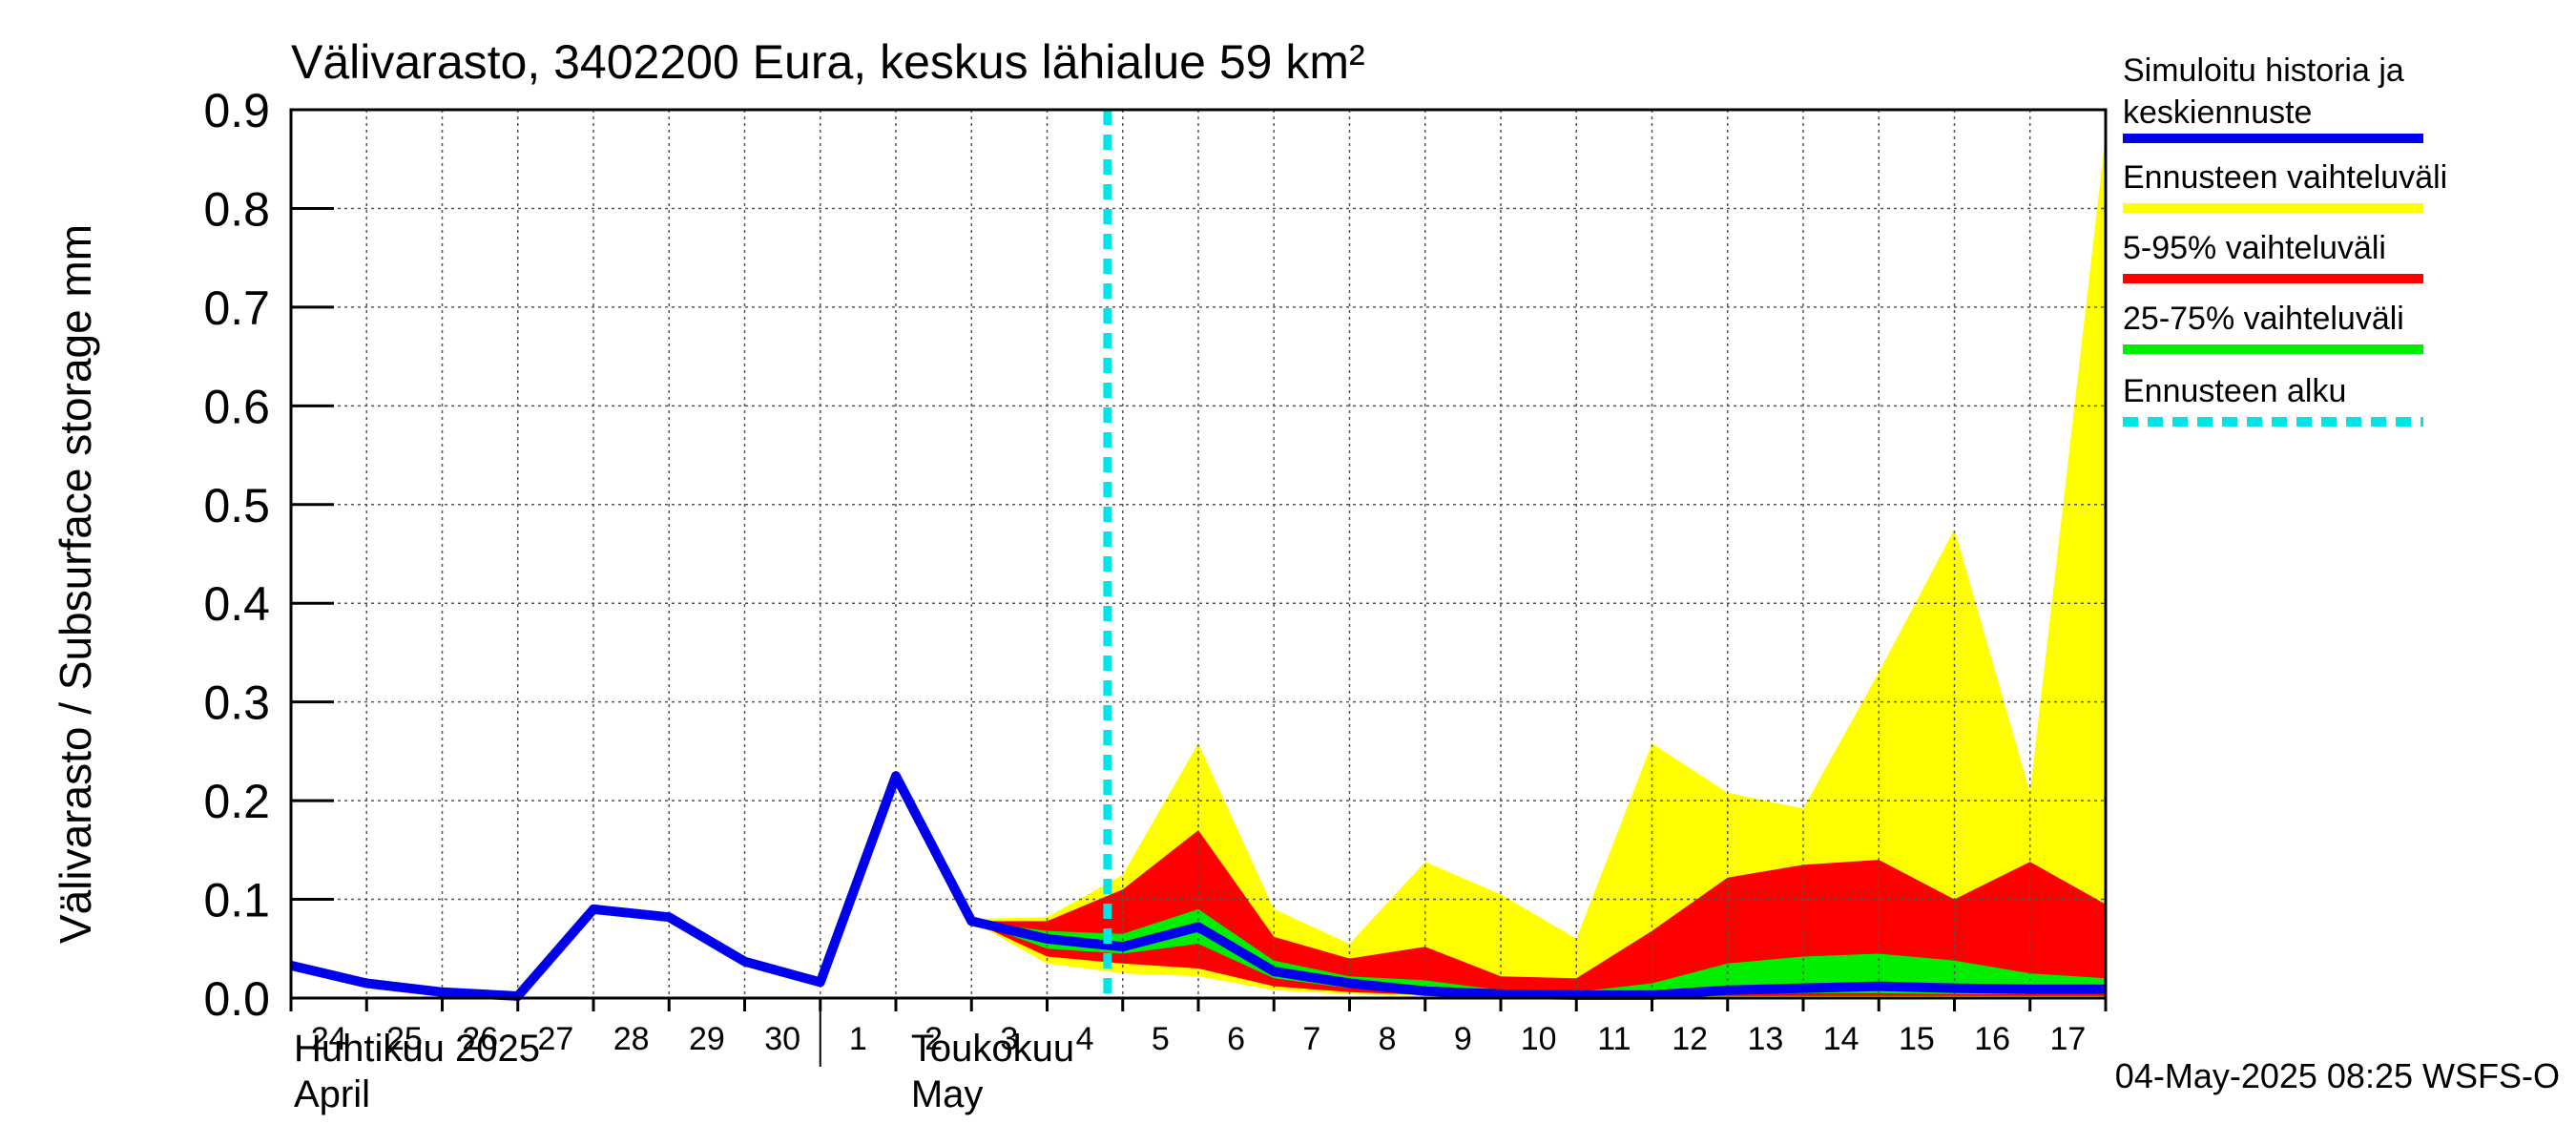 The image size is (2576, 1145). I want to click on x-tick-label: 27, so click(555, 1039).